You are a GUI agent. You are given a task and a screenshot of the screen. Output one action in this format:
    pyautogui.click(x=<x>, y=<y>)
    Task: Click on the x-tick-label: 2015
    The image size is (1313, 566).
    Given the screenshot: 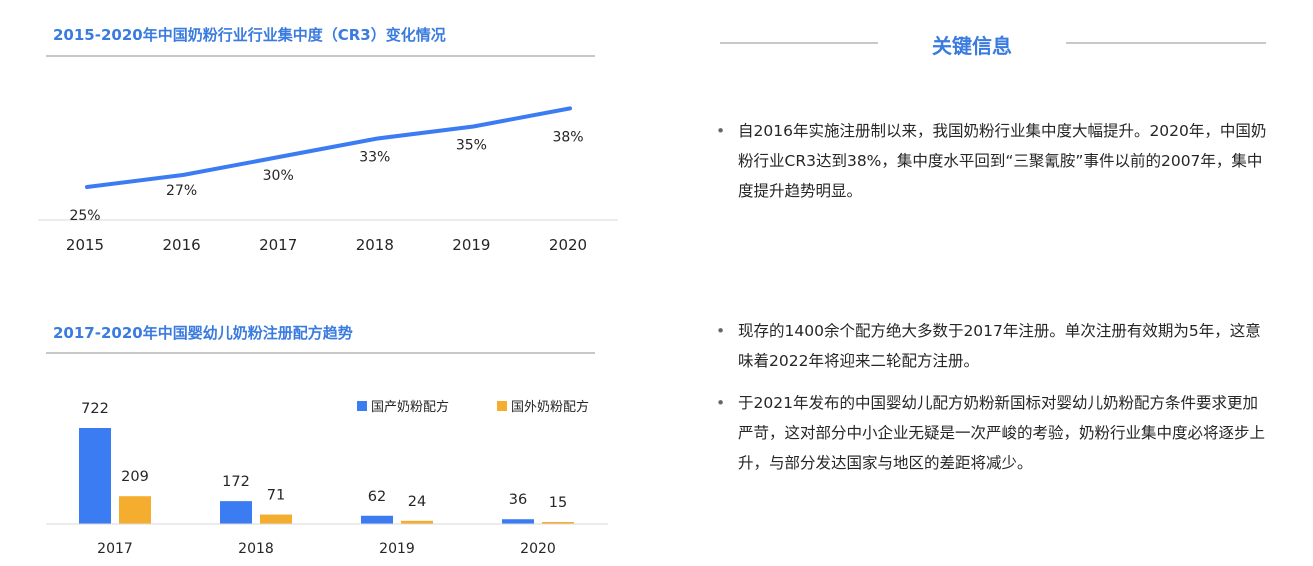 What is the action you would take?
    pyautogui.click(x=85, y=245)
    